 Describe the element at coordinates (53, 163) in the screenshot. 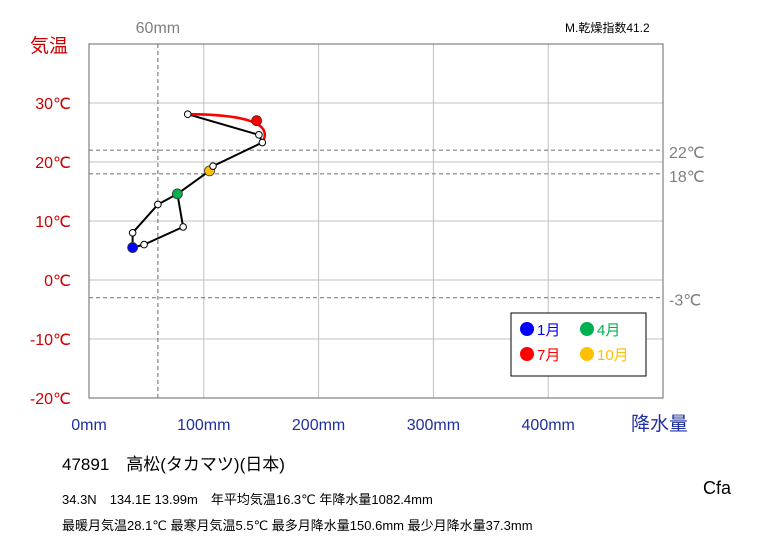

I see `y-tick-label: 20℃` at that location.